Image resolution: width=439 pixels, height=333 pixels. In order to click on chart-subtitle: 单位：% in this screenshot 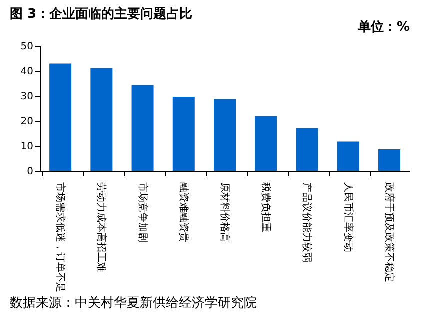, I will do `click(383, 27)`.